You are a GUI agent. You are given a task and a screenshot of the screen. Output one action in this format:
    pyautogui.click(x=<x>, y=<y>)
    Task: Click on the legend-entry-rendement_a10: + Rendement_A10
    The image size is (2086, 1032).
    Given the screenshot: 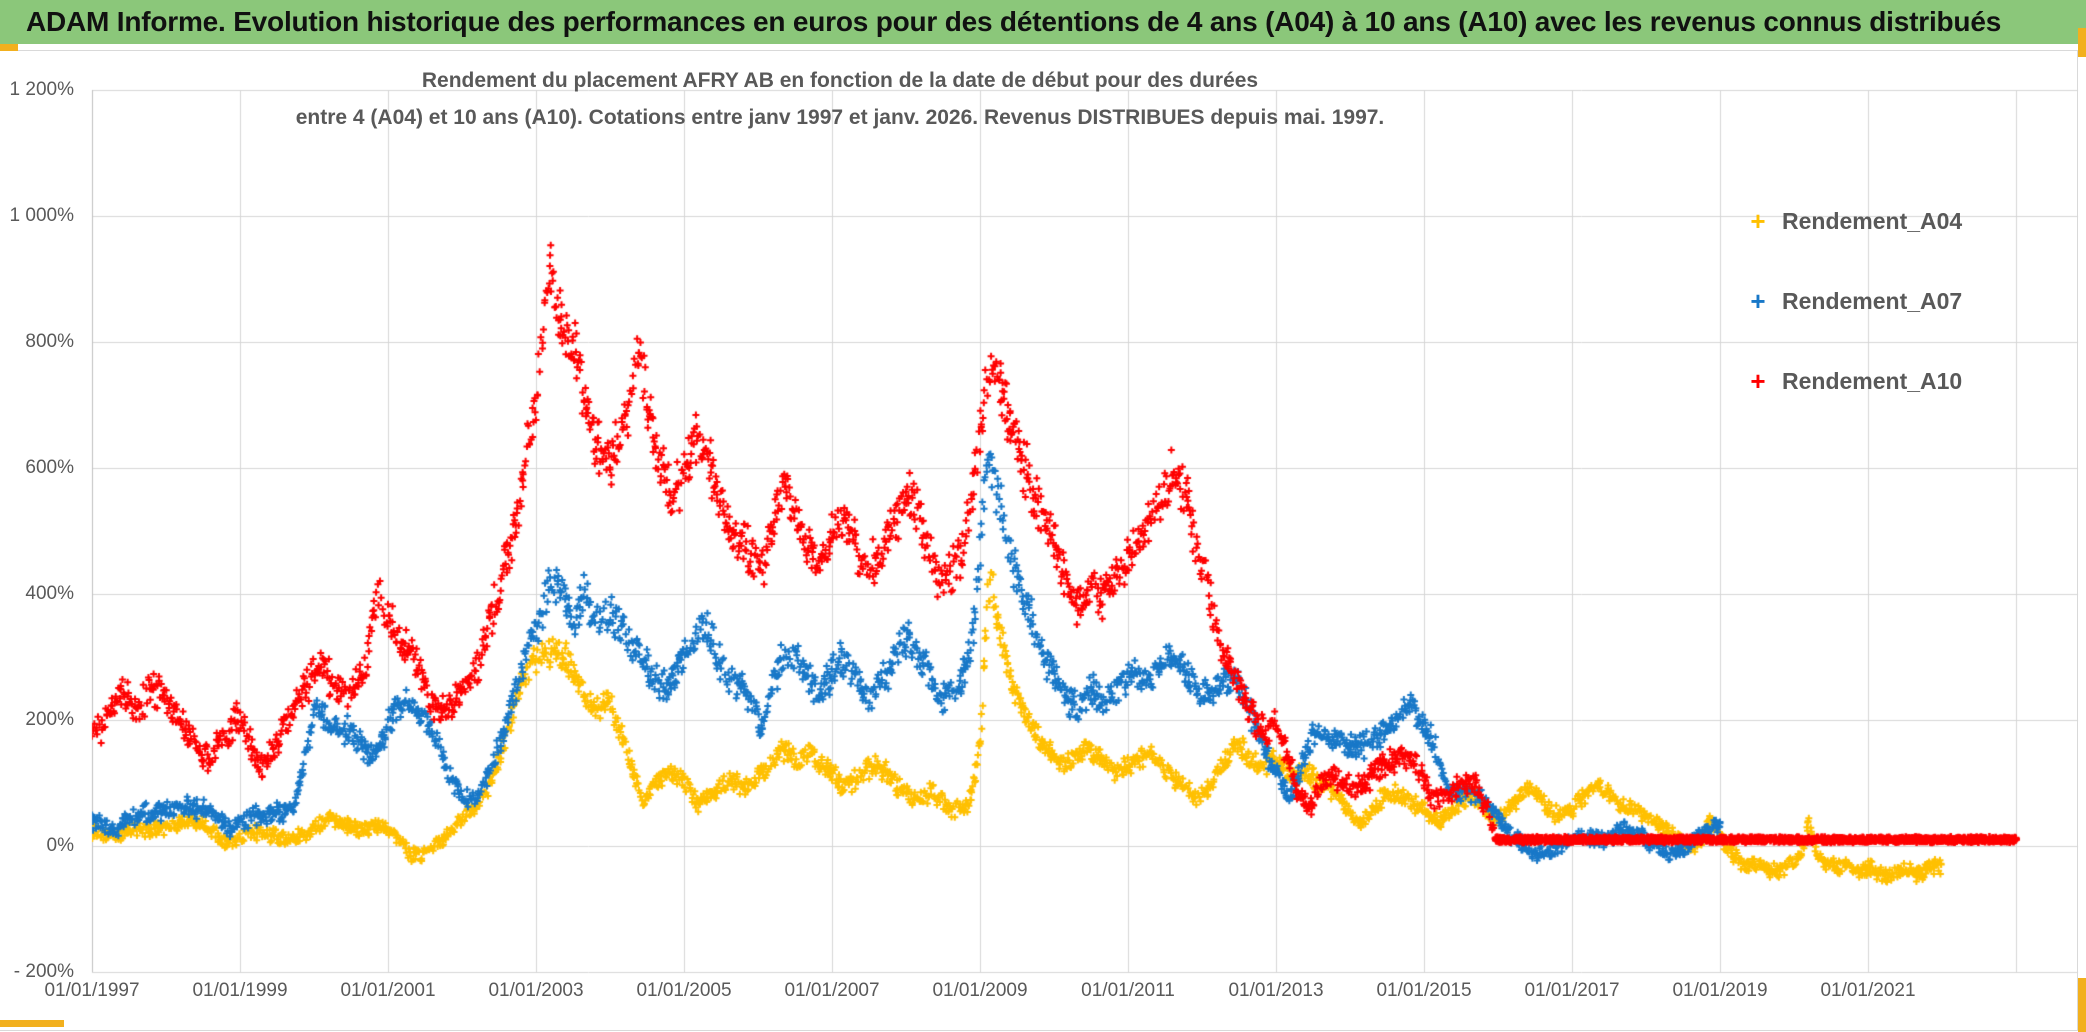 What is the action you would take?
    pyautogui.click(x=1855, y=381)
    